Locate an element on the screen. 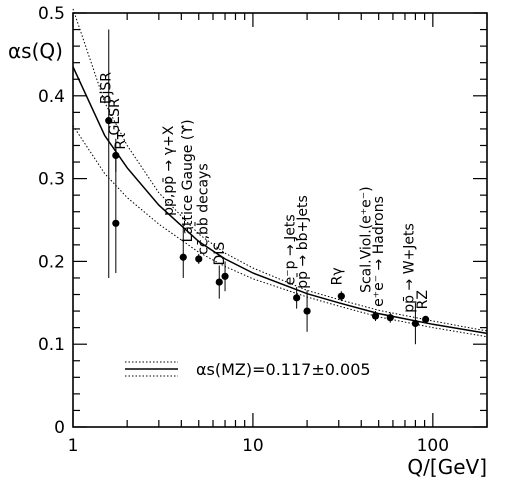 The width and height of the screenshot is (519, 485). legend: αs(MZ)=0.117±0.005 is located at coordinates (248, 369).